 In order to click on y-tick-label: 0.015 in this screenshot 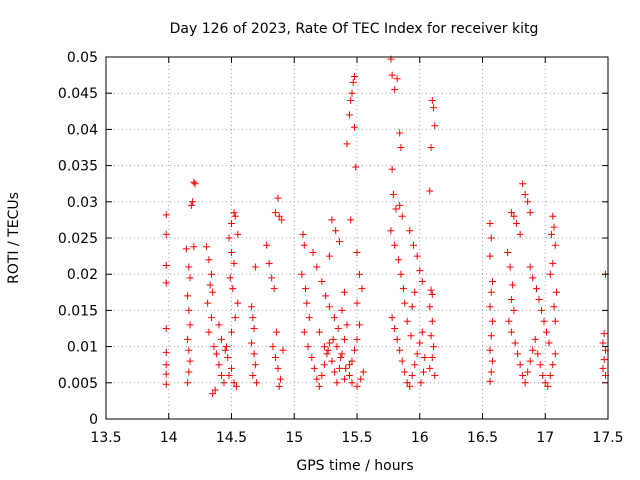, I will do `click(78, 311)`.